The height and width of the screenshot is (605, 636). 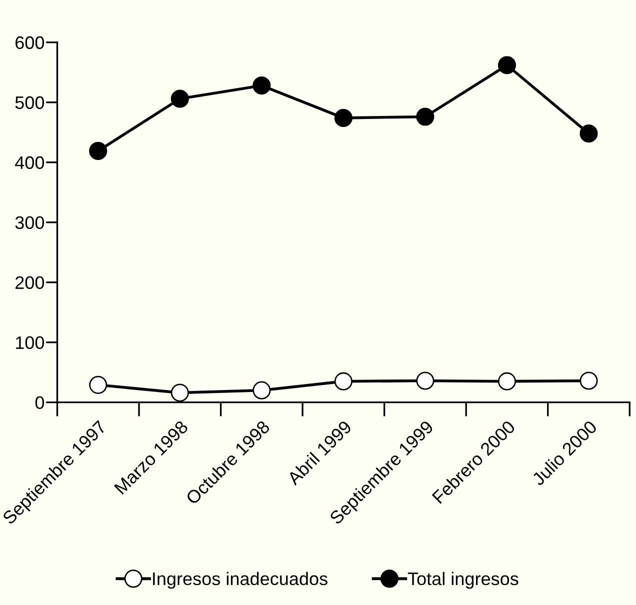 I want to click on y-tick-label: 300, so click(x=29, y=223).